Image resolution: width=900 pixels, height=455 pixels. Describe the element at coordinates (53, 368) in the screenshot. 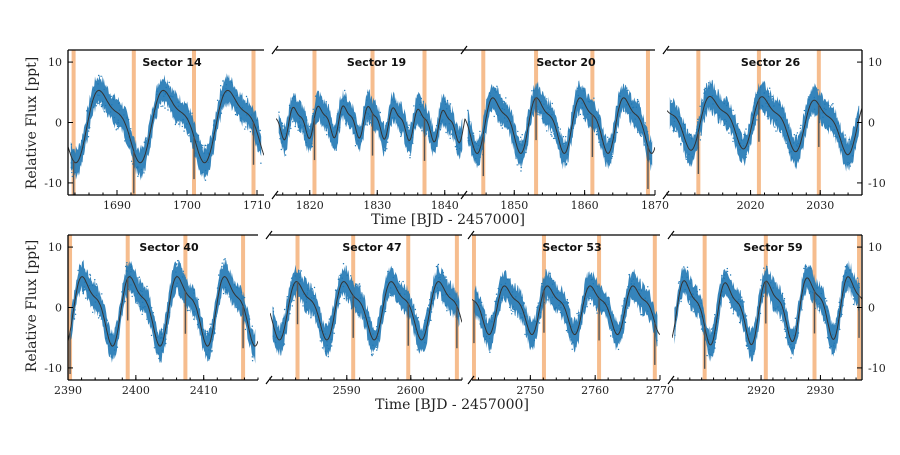

I see `y-tick-label: -10` at that location.